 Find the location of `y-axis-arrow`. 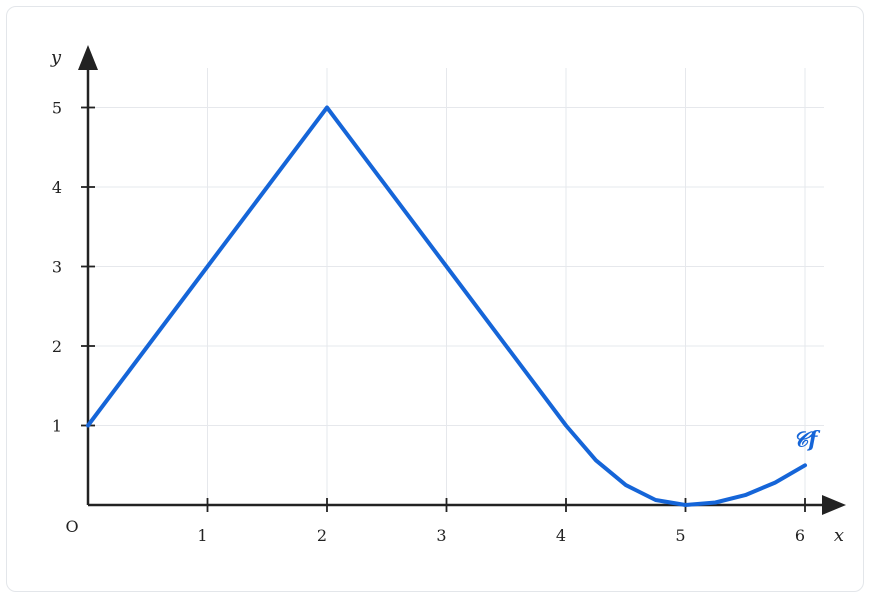

y-axis-arrow is located at coordinates (88, 57).